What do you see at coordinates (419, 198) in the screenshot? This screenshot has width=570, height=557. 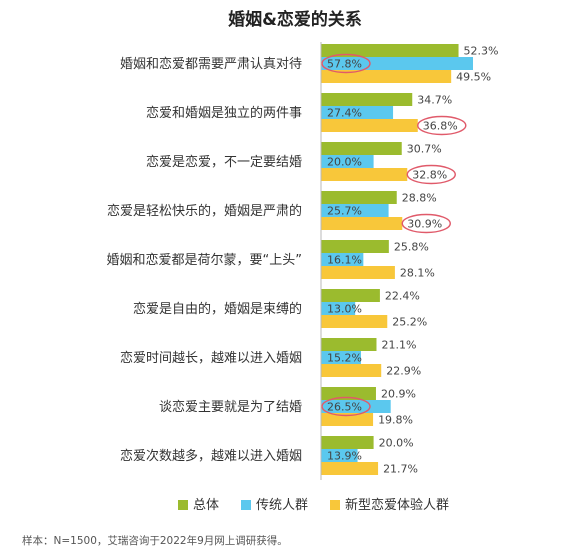 I see `data-label: 28.8%` at bounding box center [419, 198].